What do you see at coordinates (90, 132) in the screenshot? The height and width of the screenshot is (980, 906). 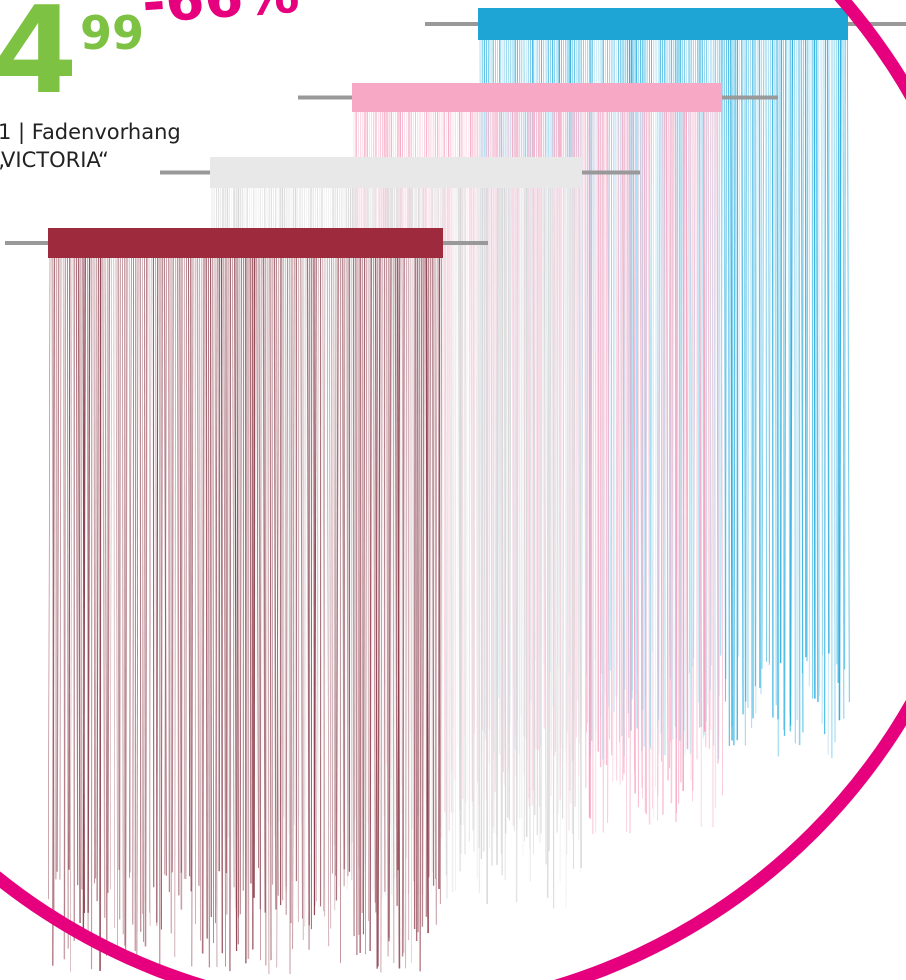 I see `product-name: 1 | Fadenvorhang` at bounding box center [90, 132].